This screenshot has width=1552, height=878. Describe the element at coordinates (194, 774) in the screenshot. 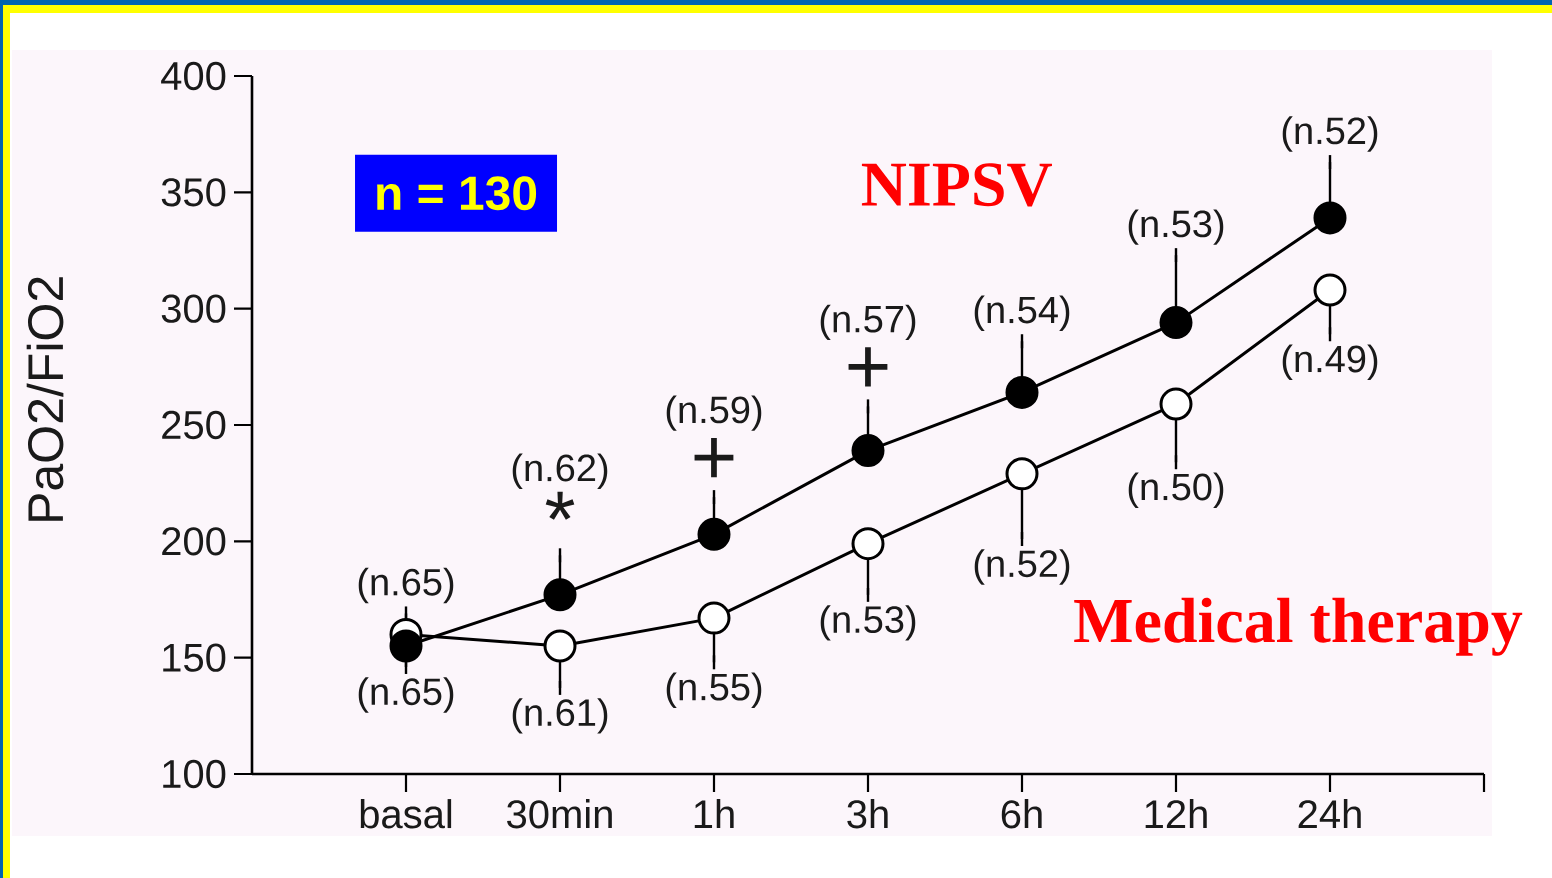

I see `y-tick-label: 100` at that location.